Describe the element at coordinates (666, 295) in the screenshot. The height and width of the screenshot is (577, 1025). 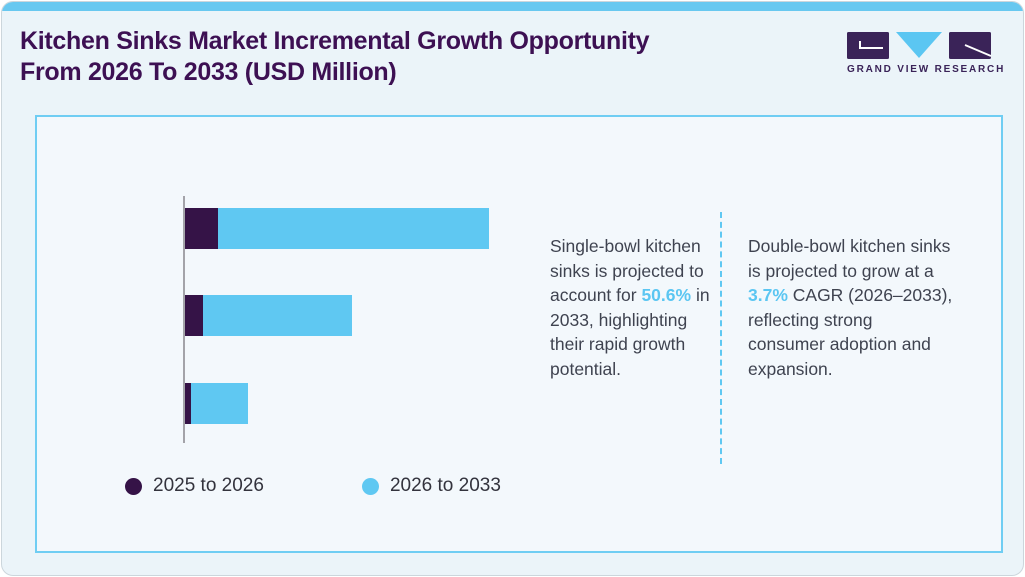
I see `highlight-value: 50.6%` at that location.